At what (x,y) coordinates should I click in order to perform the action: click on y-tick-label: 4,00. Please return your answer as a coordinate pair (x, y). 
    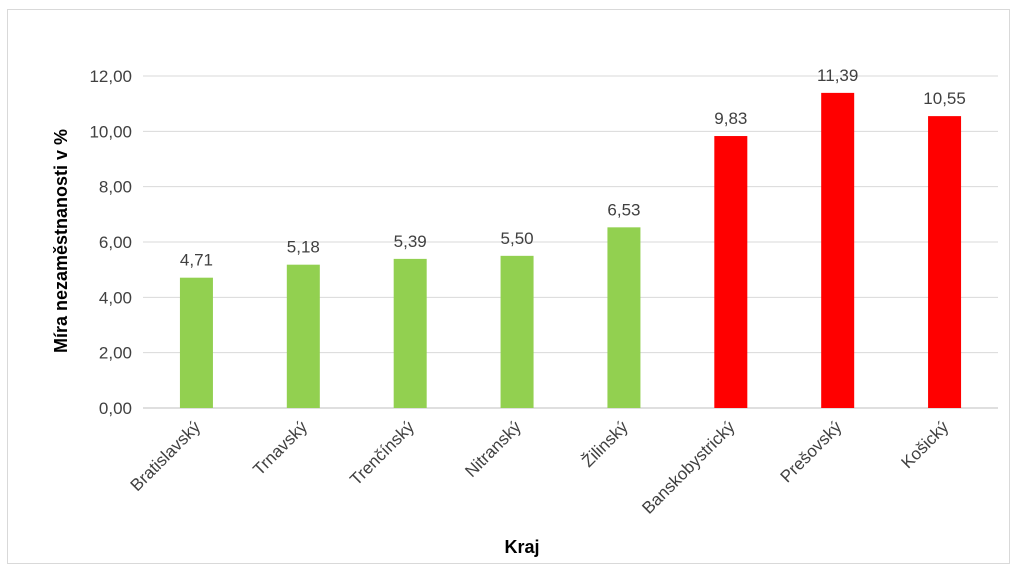
    Looking at the image, I should click on (115, 297).